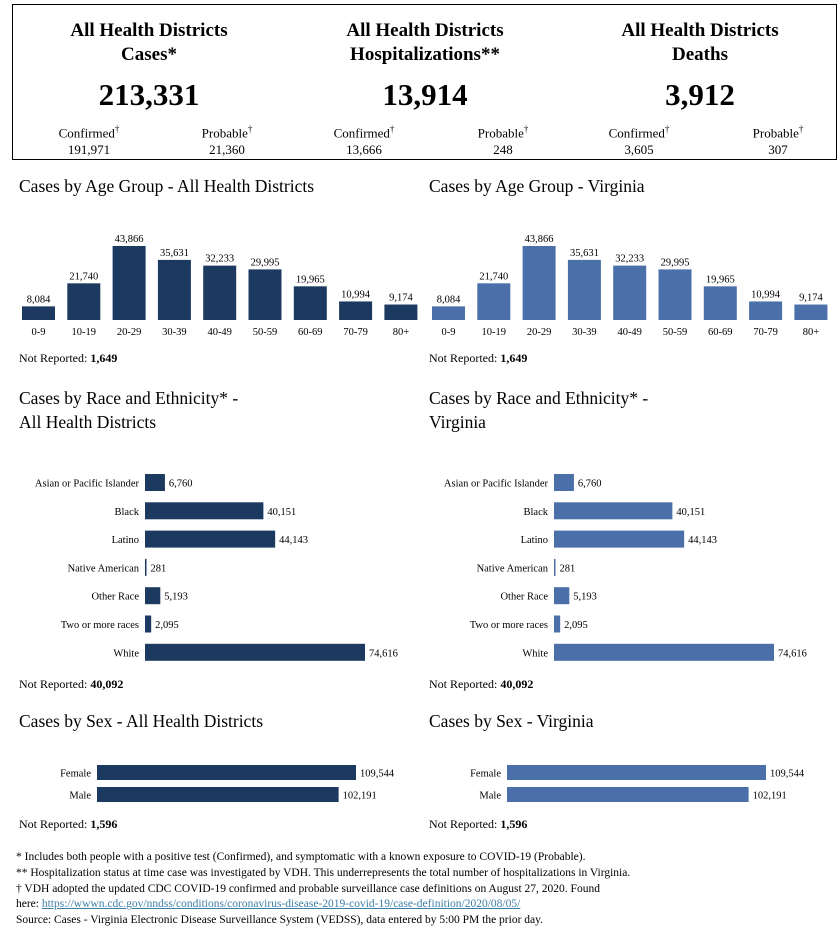 This screenshot has width=839, height=930. Describe the element at coordinates (536, 512) in the screenshot. I see `race-category-label: Black` at that location.